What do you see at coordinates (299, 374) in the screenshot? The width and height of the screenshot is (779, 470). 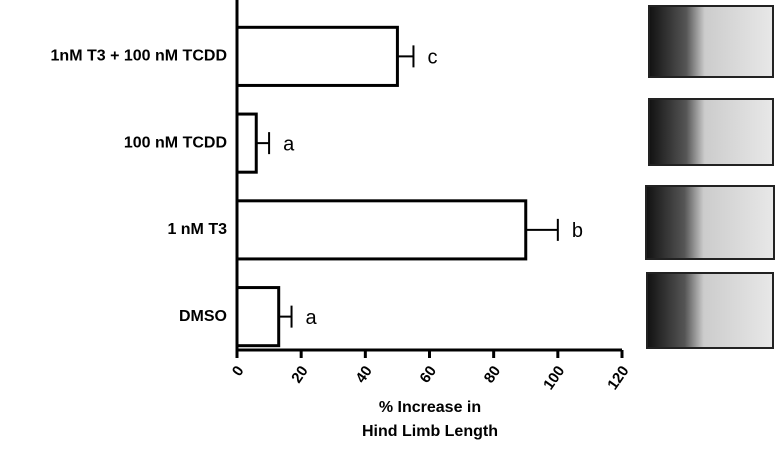 I see `x-tick-label: 20` at bounding box center [299, 374].